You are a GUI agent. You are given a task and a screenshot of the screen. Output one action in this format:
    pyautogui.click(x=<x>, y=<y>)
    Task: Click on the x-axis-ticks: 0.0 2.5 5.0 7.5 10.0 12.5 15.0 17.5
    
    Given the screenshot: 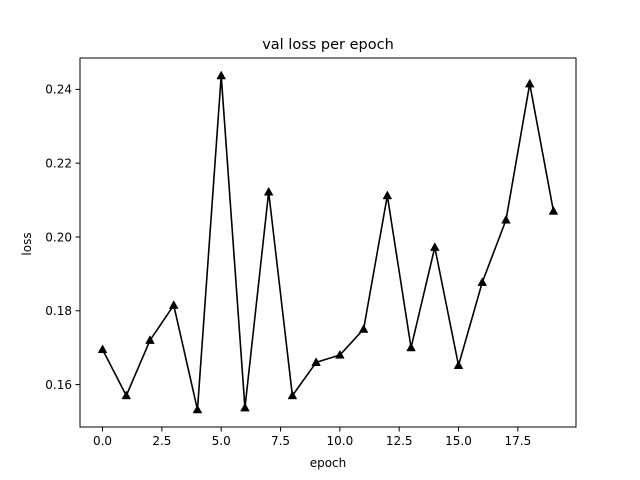 What is the action you would take?
    pyautogui.click(x=312, y=437)
    